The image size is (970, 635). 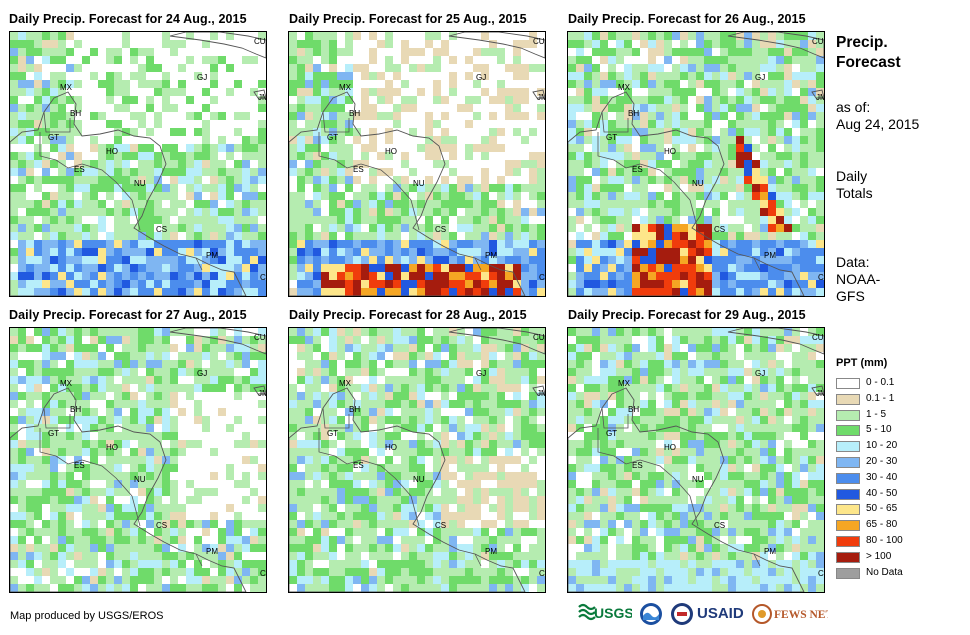 I want to click on forecast-map-4: CU GJ JM MX BH GT HO ES NU CS PM CO, so click(x=138, y=460).